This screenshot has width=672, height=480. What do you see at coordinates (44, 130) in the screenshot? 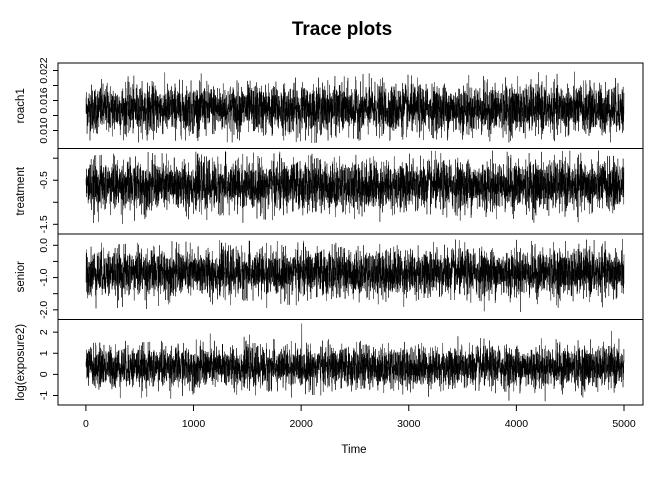
I see `y-tick-label: 0.010` at bounding box center [44, 130].